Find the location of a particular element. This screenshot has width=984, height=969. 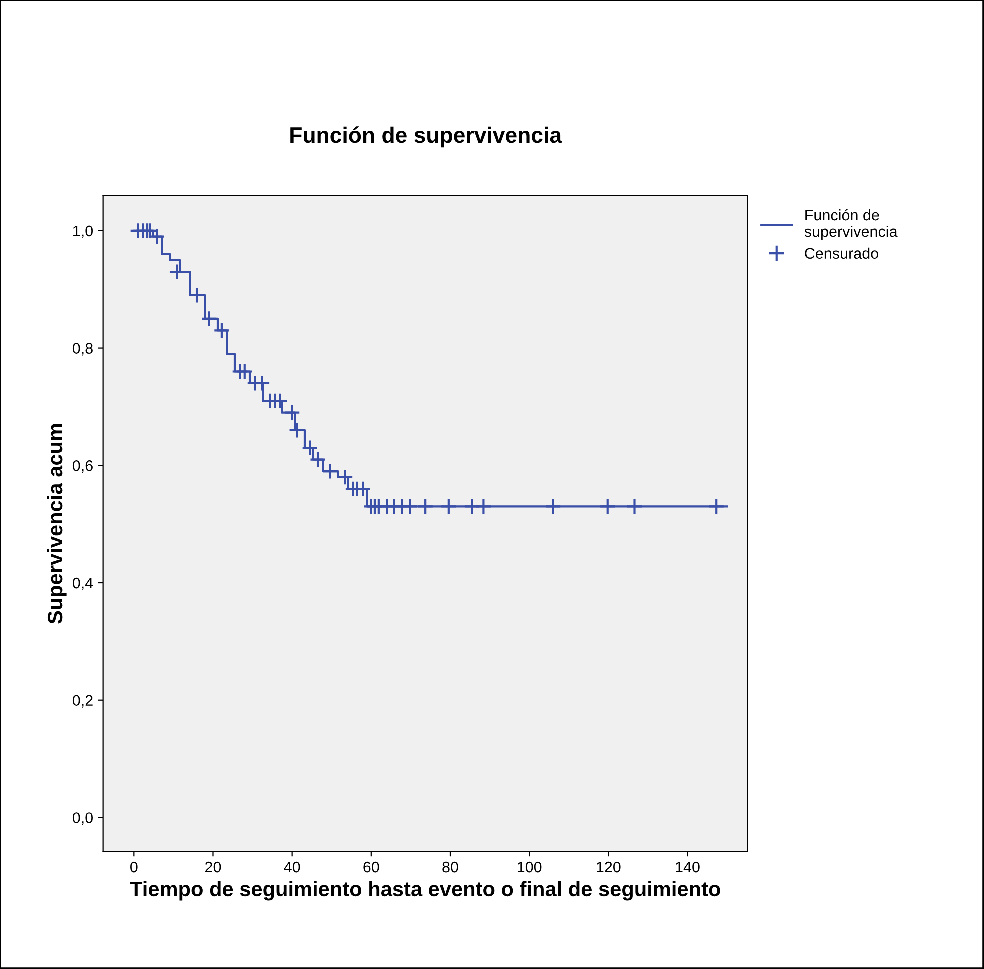

x-tick-label: 80 is located at coordinates (450, 867).